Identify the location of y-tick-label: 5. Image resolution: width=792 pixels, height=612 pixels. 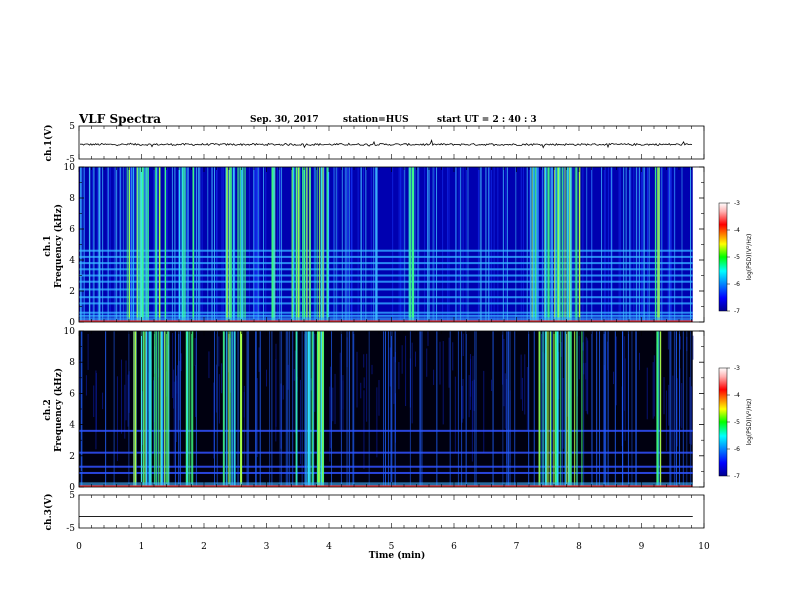
(72, 127).